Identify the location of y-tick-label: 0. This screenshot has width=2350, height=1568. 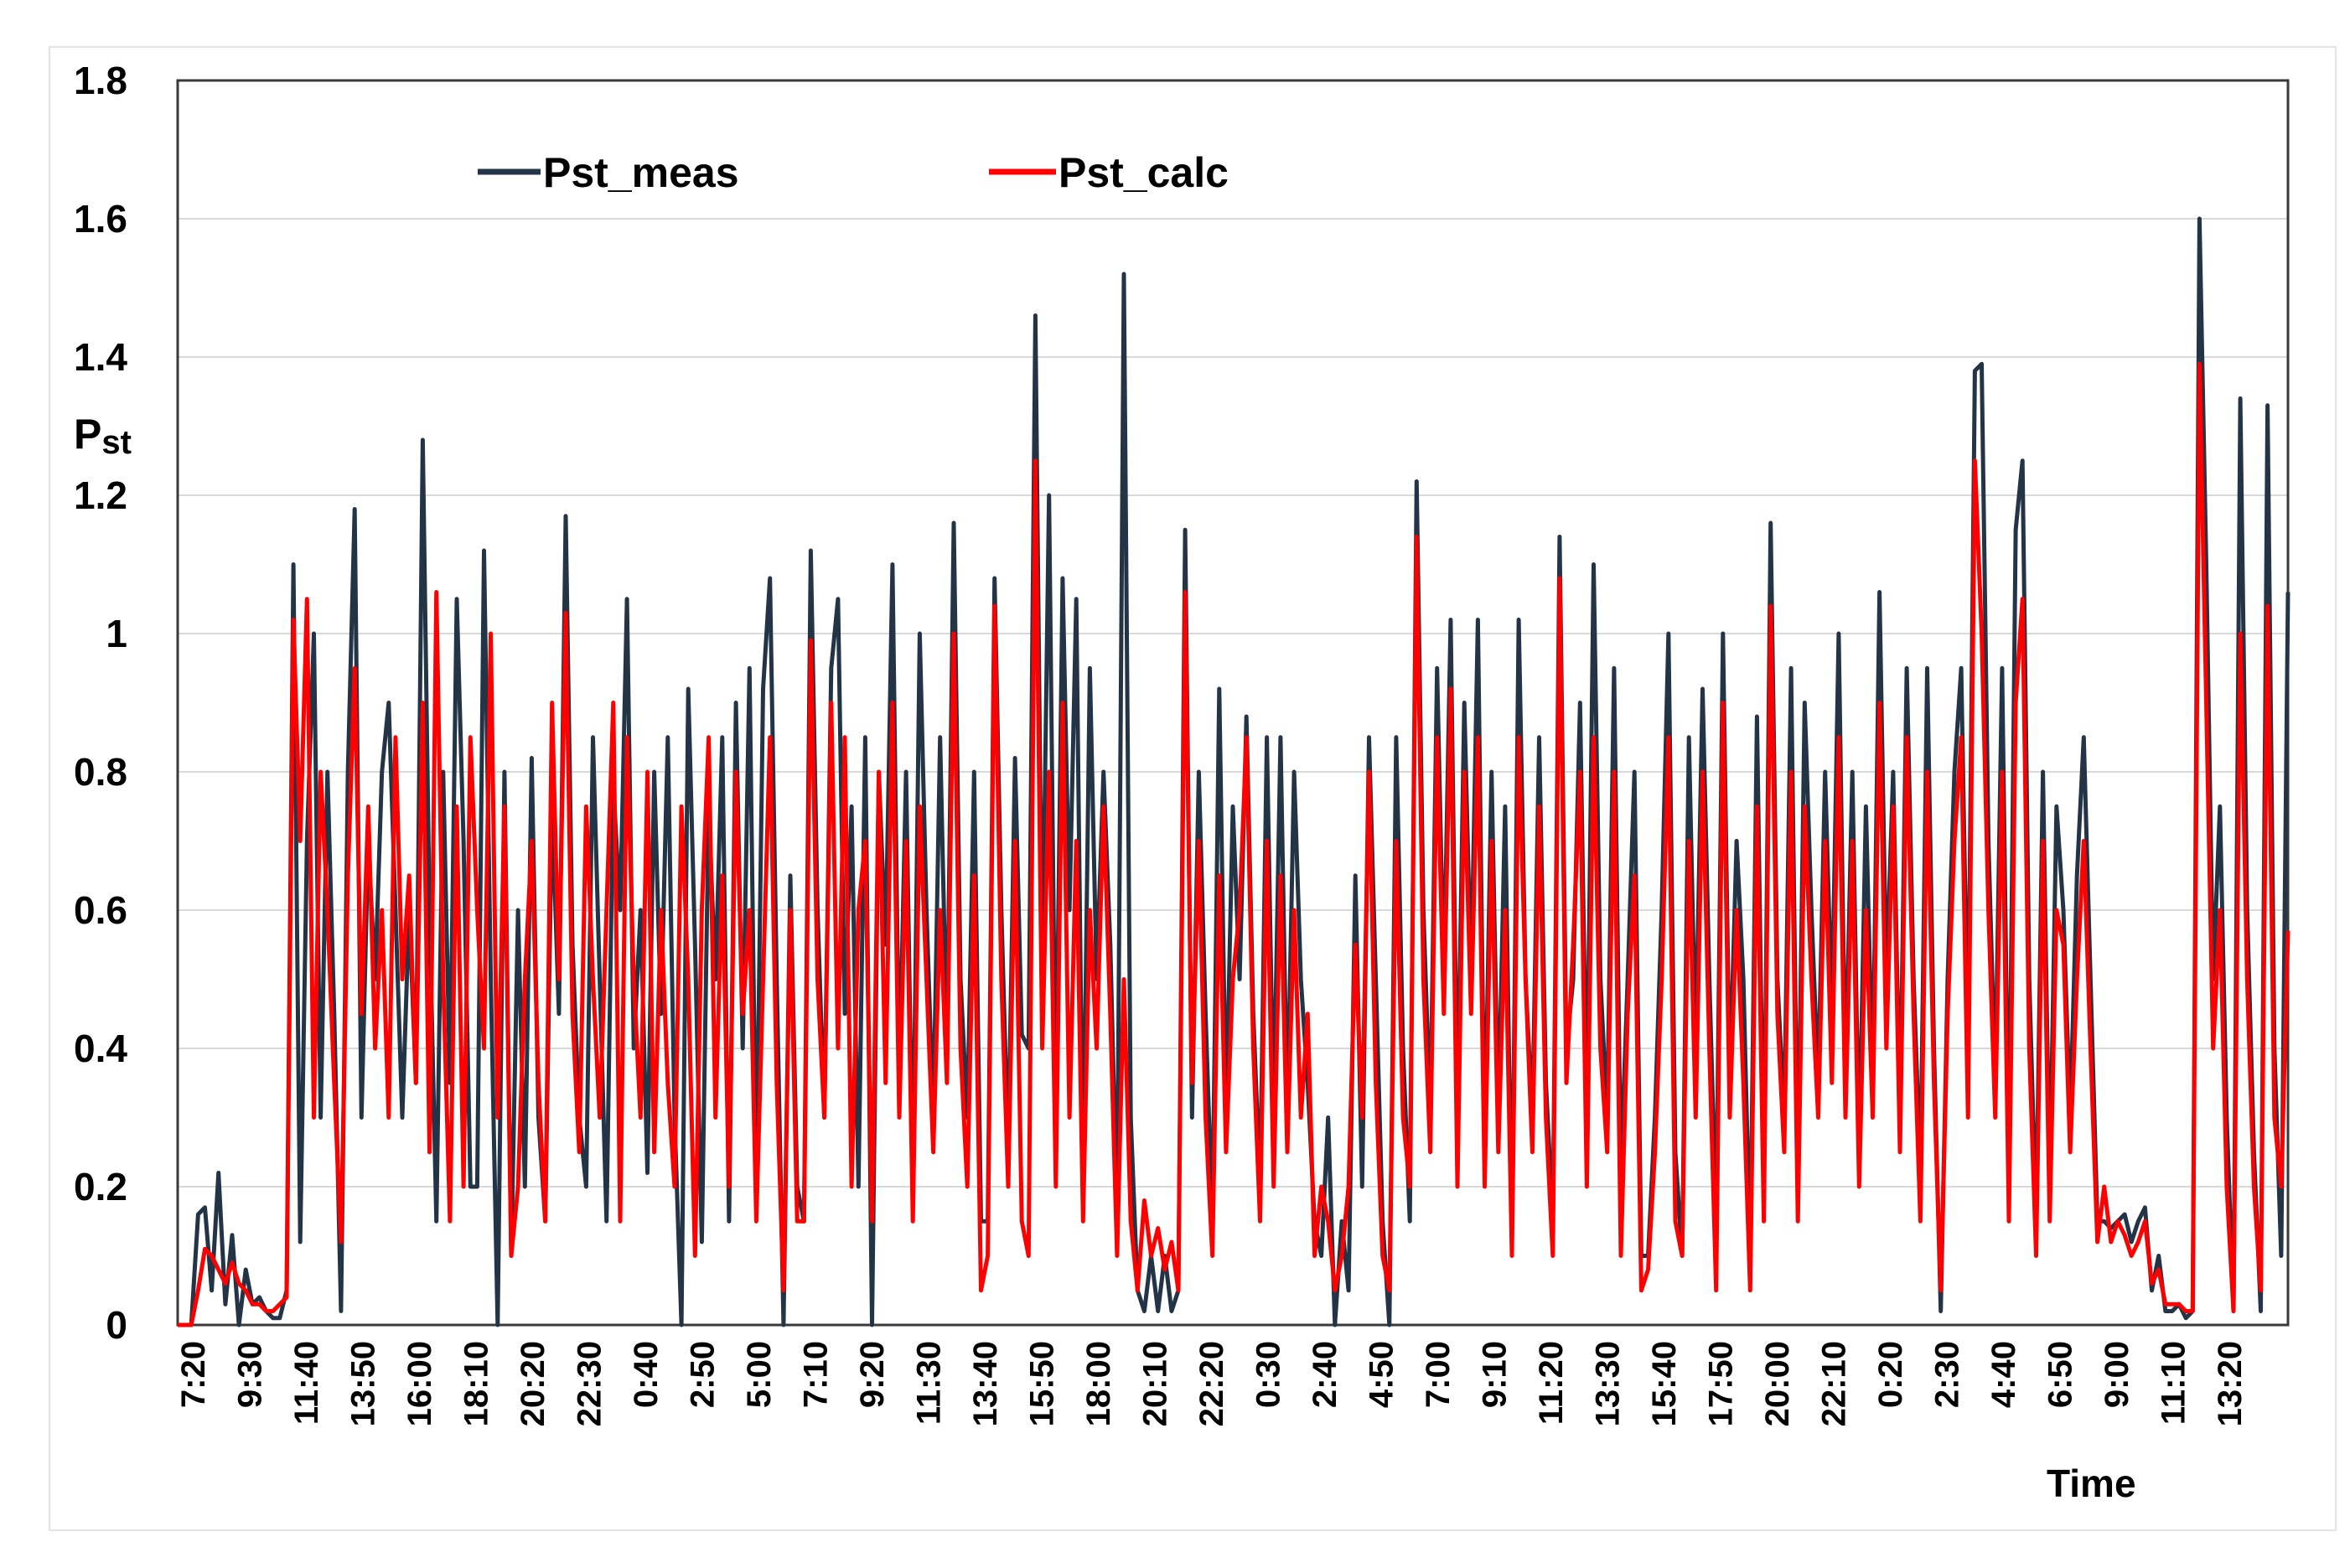
(117, 1325).